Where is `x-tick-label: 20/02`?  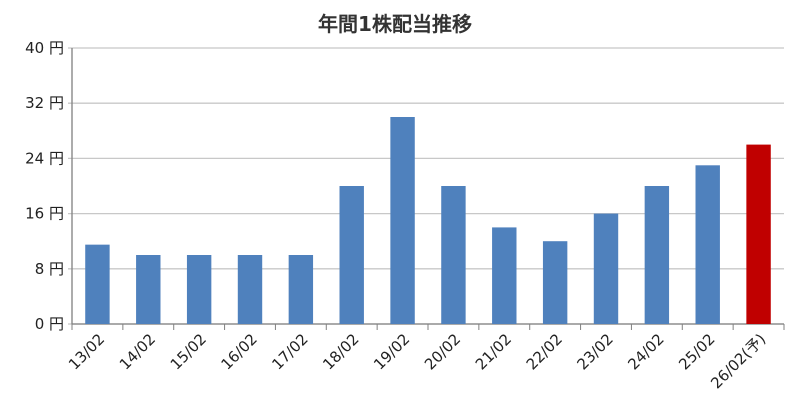 x-tick-label: 20/02 is located at coordinates (442, 351).